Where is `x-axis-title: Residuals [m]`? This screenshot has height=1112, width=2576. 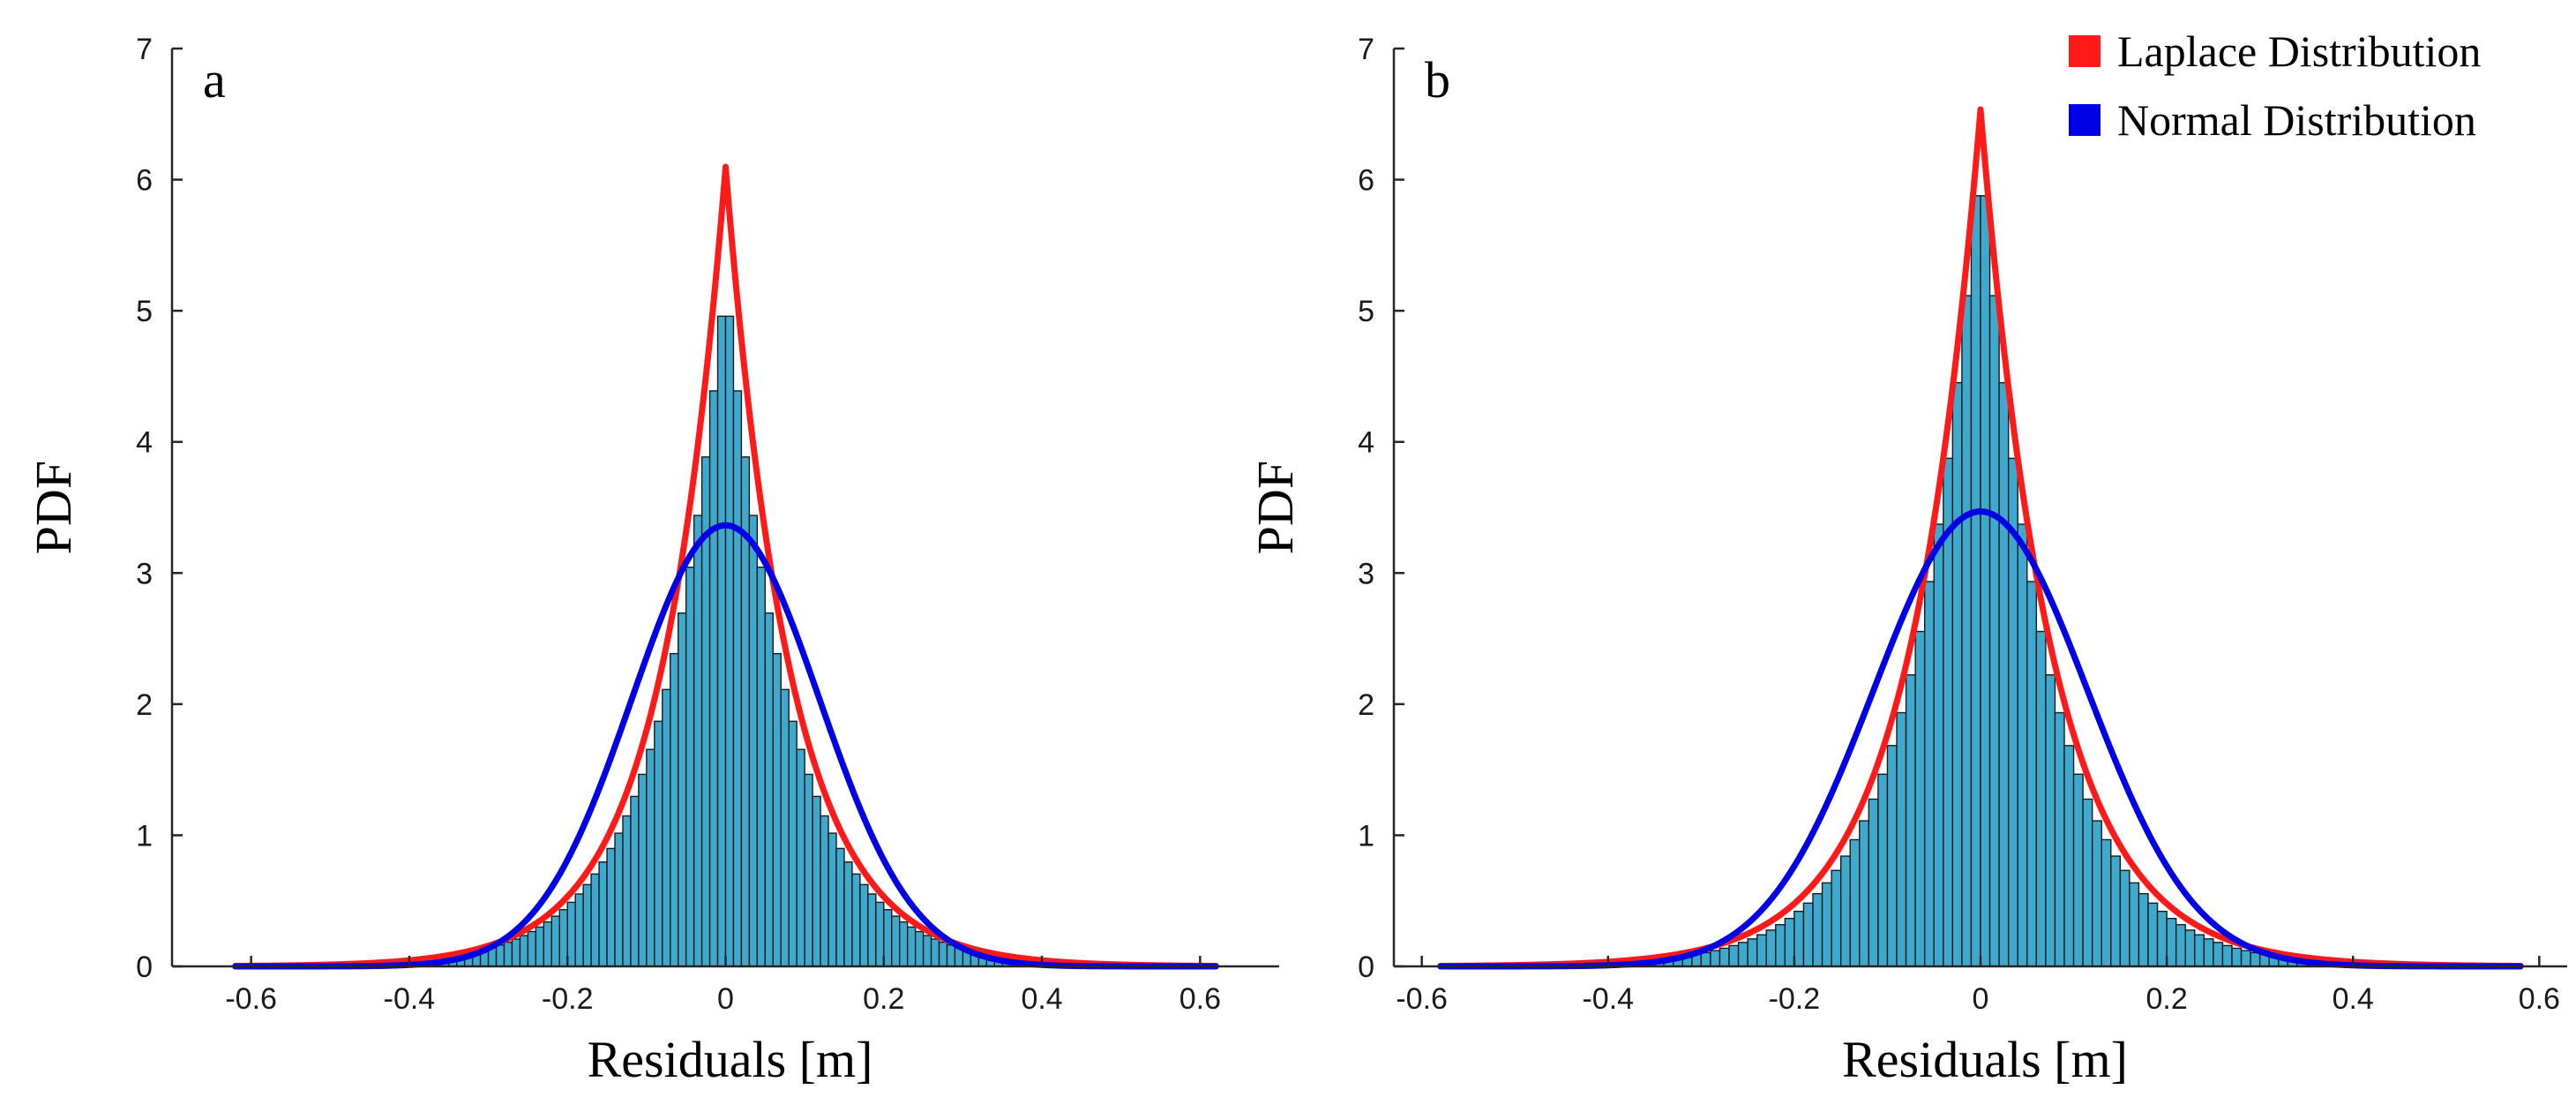
x-axis-title: Residuals [m] is located at coordinates (1985, 1059).